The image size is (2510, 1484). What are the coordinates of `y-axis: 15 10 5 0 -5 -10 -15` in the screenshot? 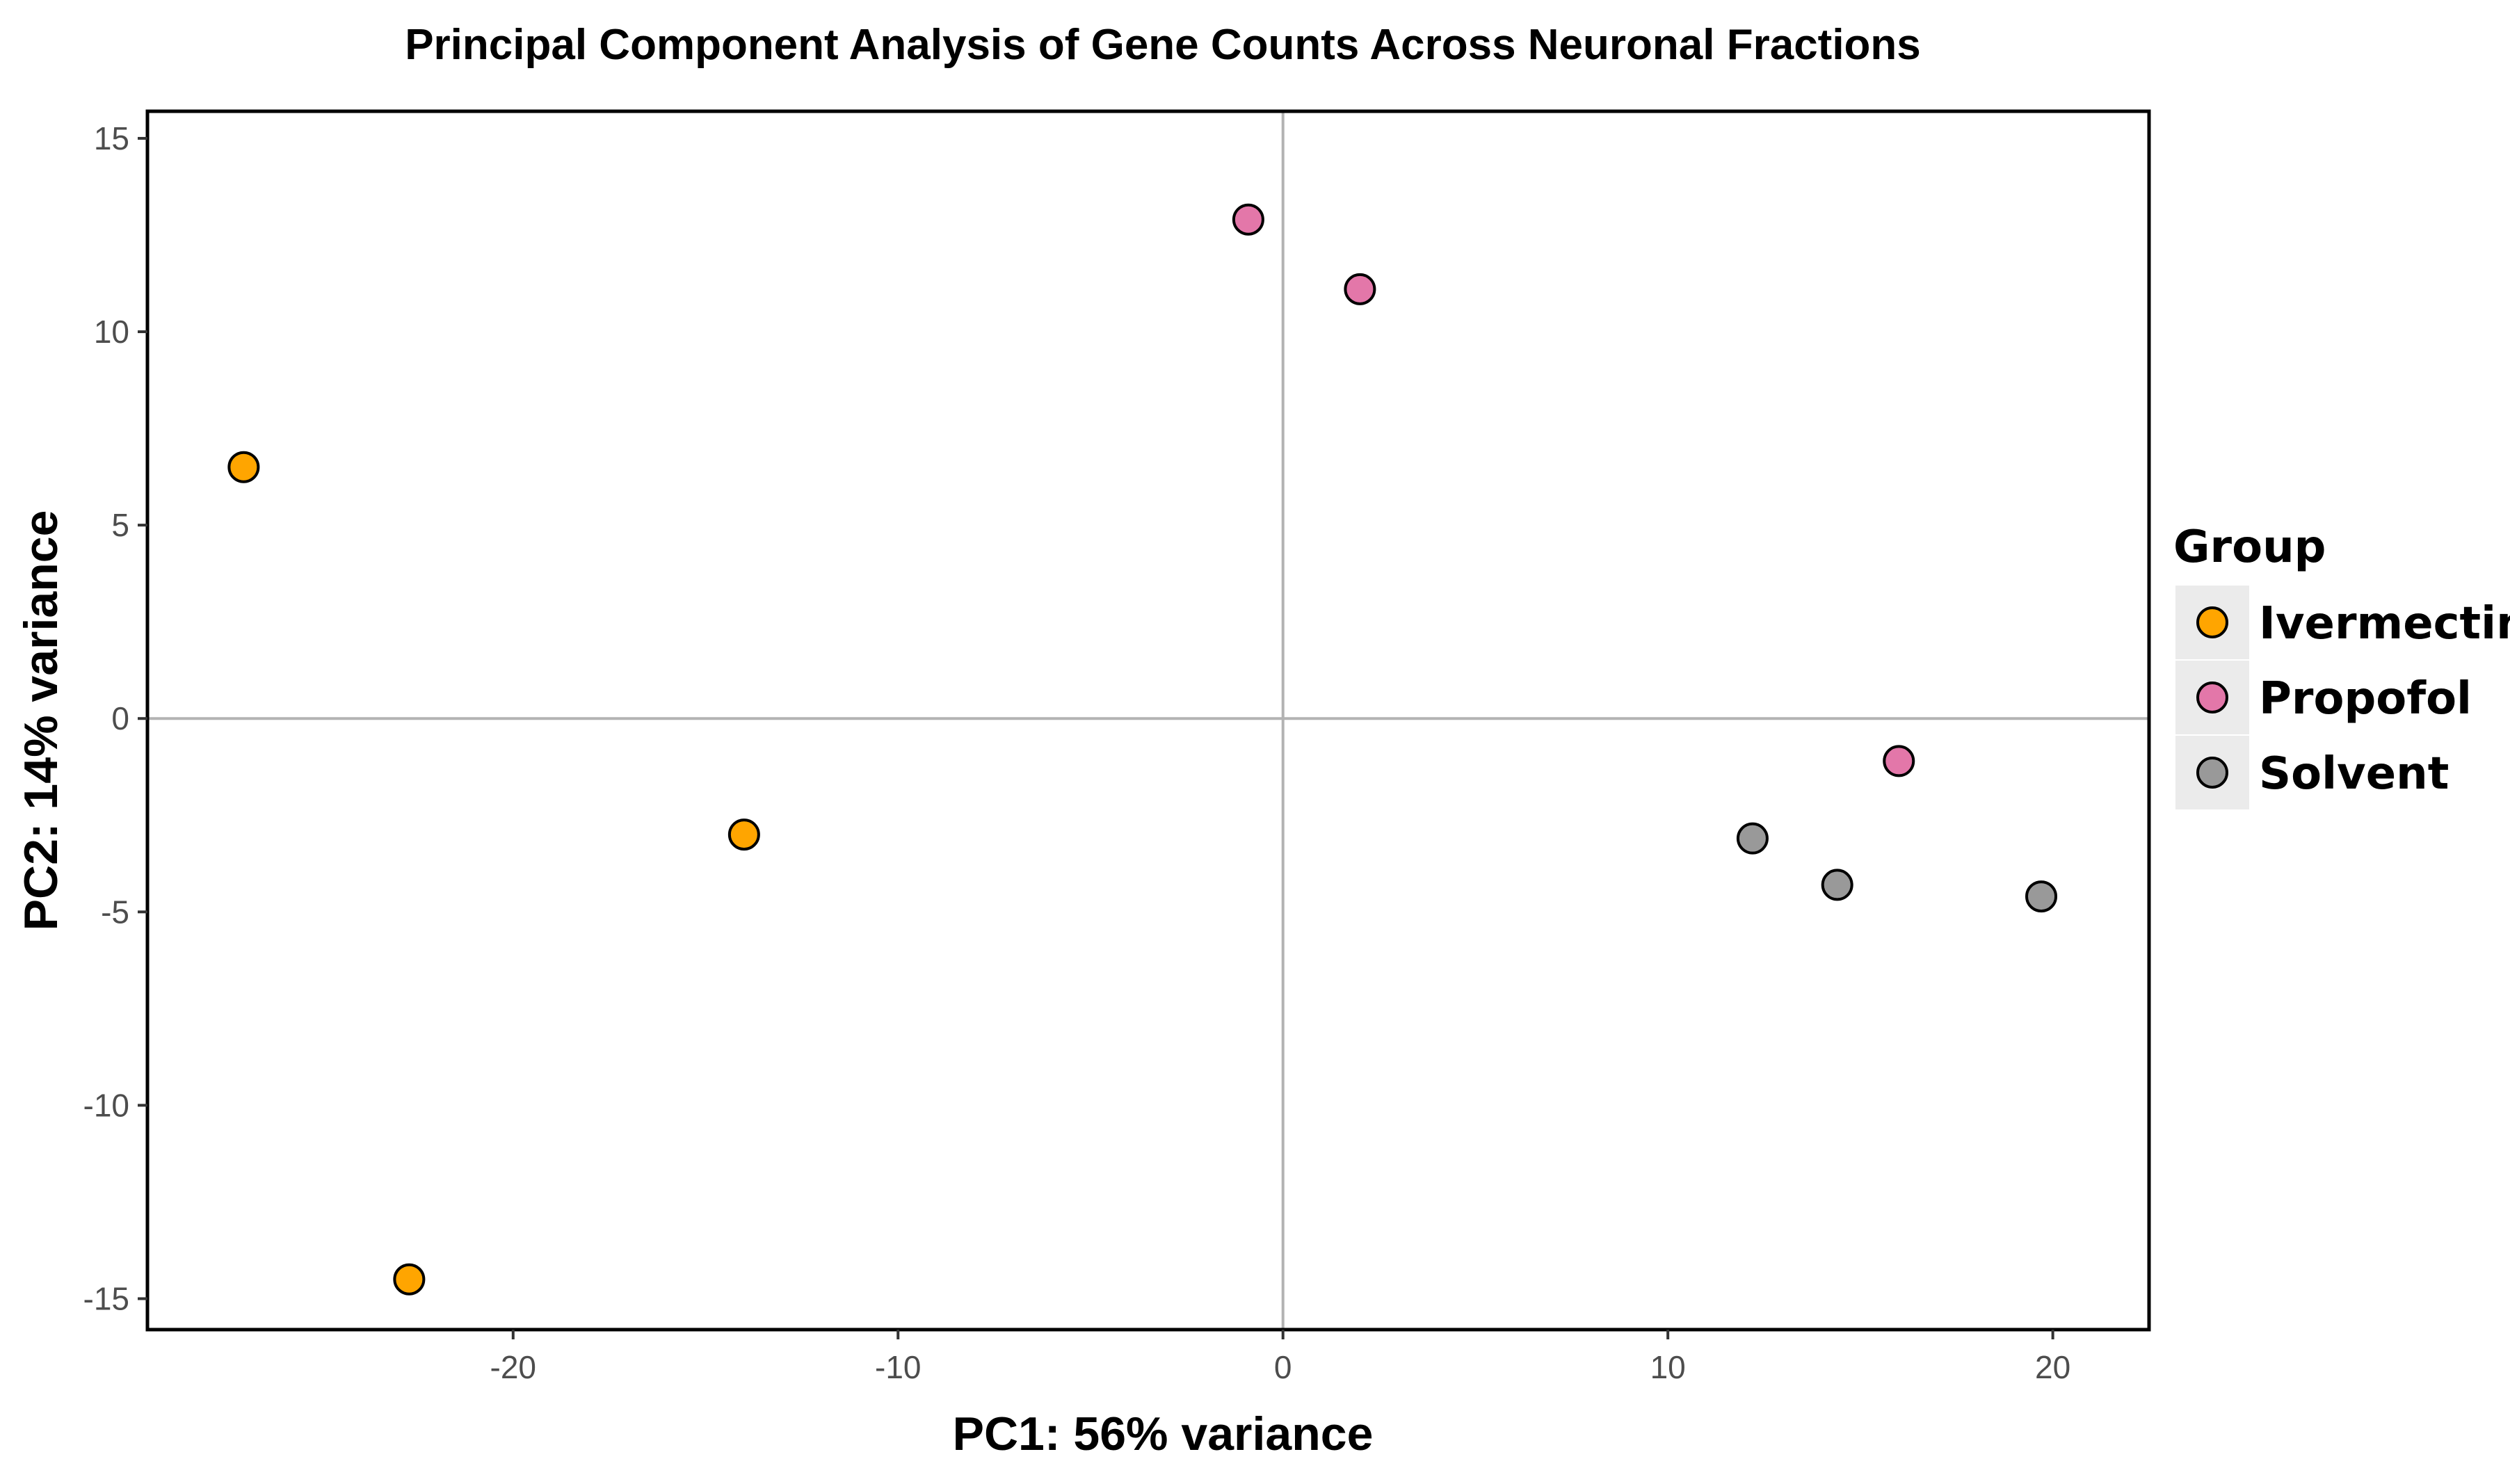 It's located at (115, 718).